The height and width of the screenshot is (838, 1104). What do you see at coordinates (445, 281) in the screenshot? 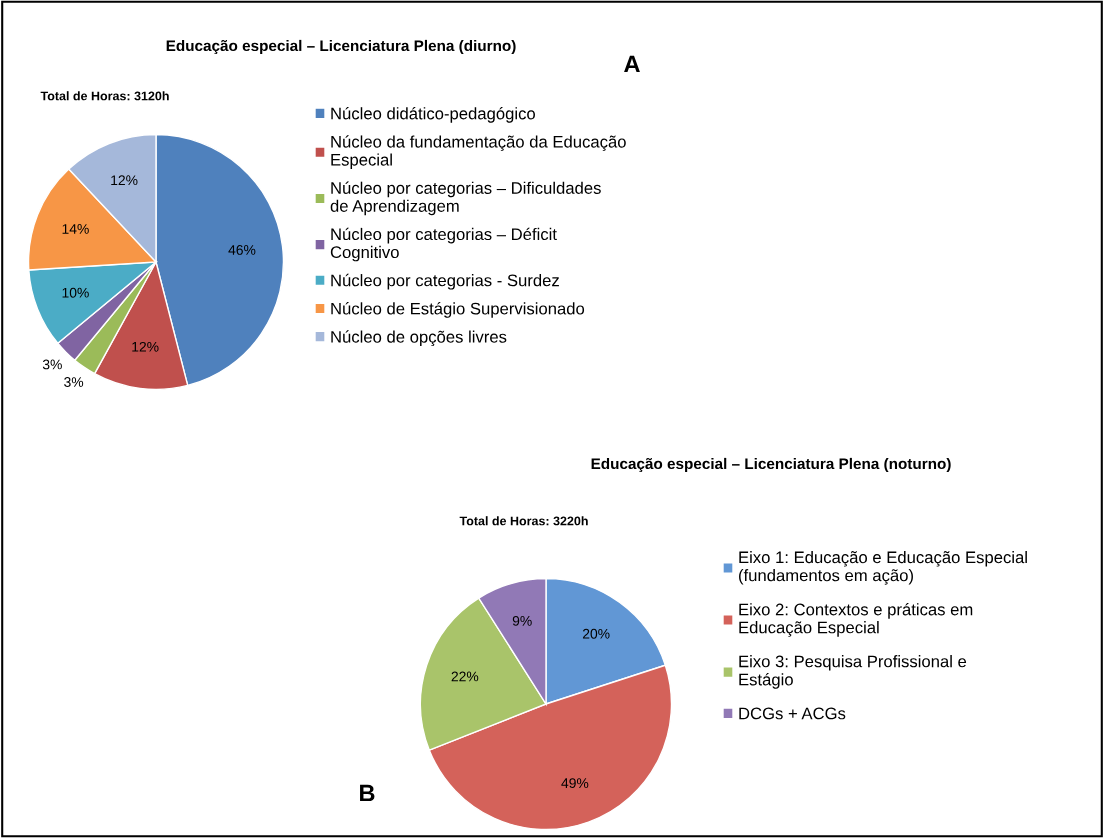
I see `legend-label: Núcleo por categorias - Surdez` at bounding box center [445, 281].